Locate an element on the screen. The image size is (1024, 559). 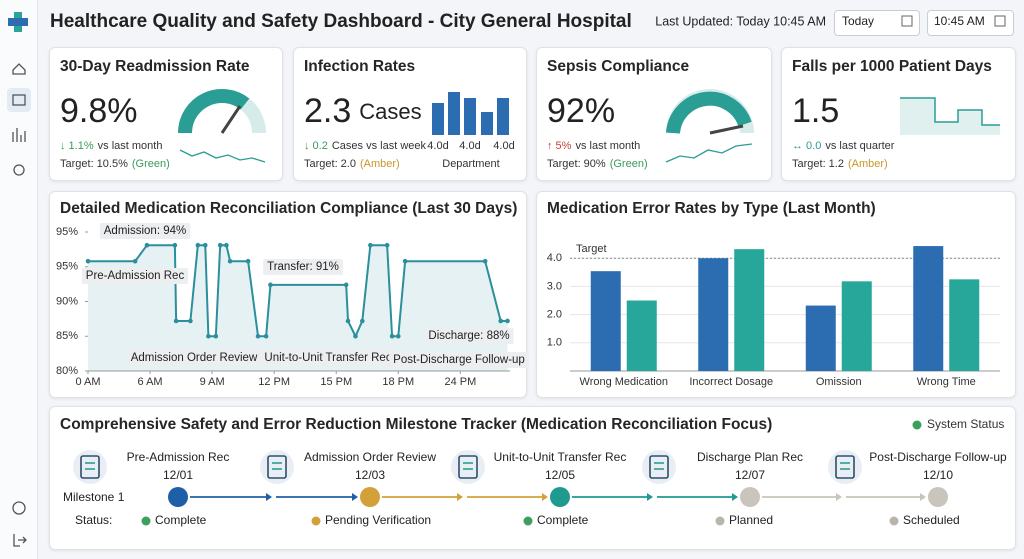
milestone-label: Admission Order Review is located at coordinates (370, 457).